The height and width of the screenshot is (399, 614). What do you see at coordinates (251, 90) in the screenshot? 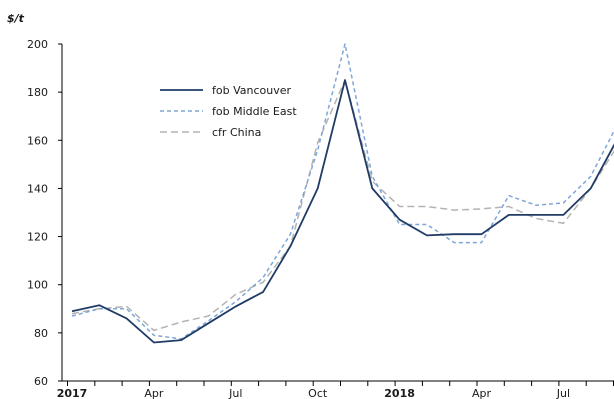
I see `legend-label: fob Vancouver` at bounding box center [251, 90].